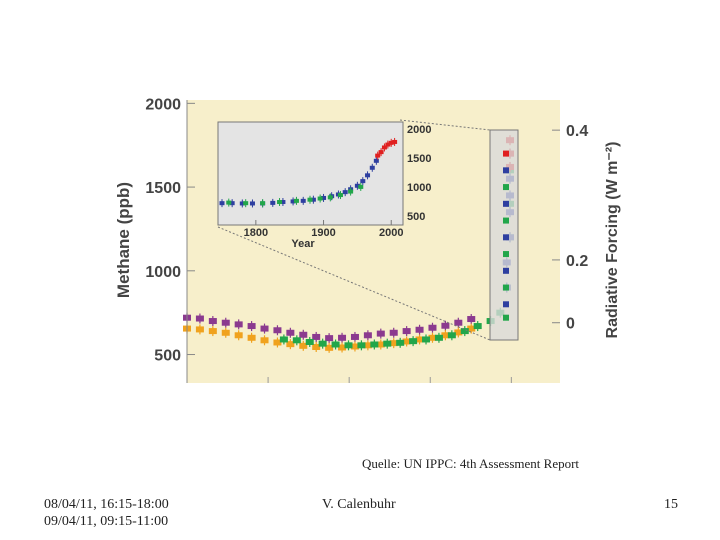 The image size is (720, 540). I want to click on footer-date-line-1: 08/04/11, 16:15-18:00, so click(106, 504).